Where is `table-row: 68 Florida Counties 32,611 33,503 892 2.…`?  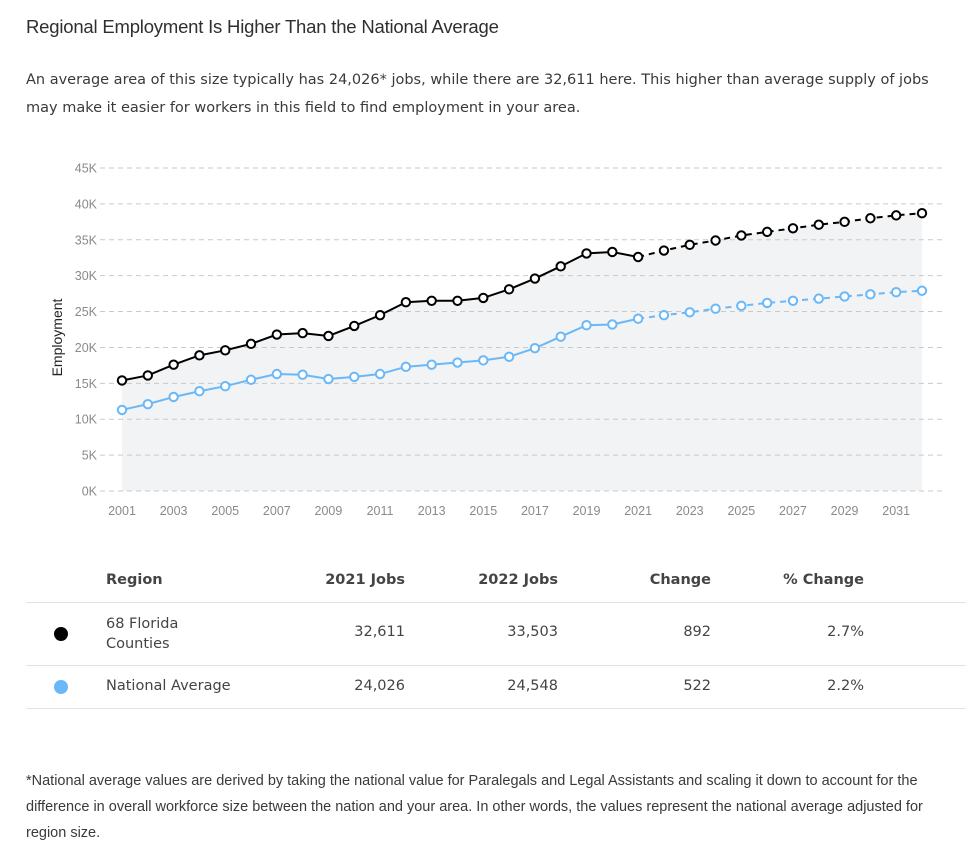 table-row: 68 Florida Counties 32,611 33,503 892 2.… is located at coordinates (496, 634).